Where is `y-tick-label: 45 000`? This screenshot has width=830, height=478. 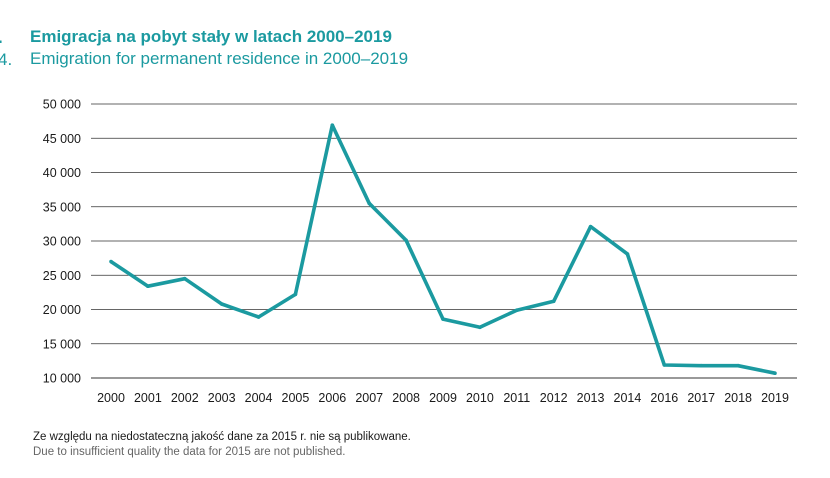 y-tick-label: 45 000 is located at coordinates (62, 139).